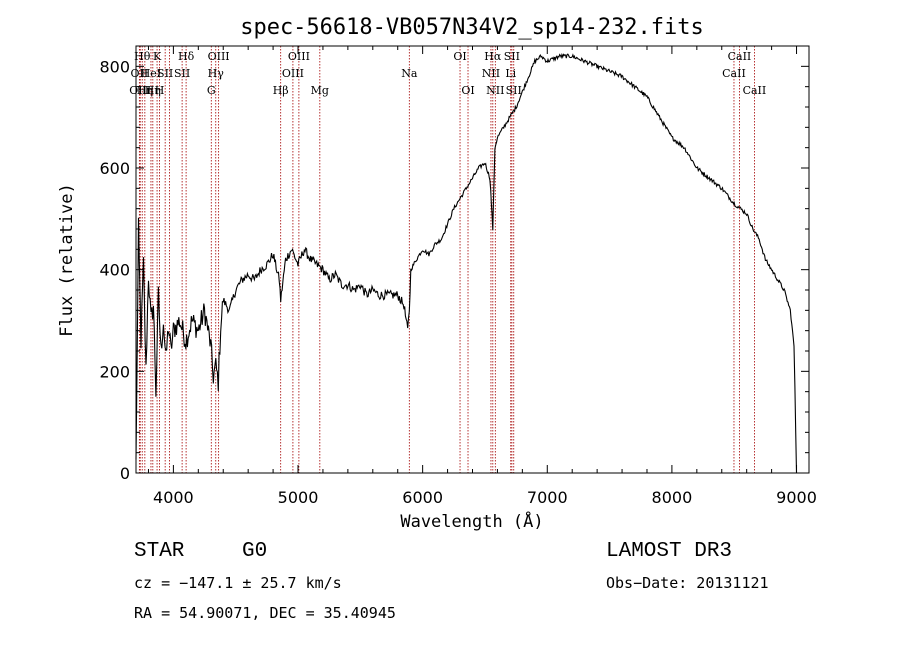 The image size is (900, 649). I want to click on observation-date: Obs−Date: 20131121, so click(687, 583).